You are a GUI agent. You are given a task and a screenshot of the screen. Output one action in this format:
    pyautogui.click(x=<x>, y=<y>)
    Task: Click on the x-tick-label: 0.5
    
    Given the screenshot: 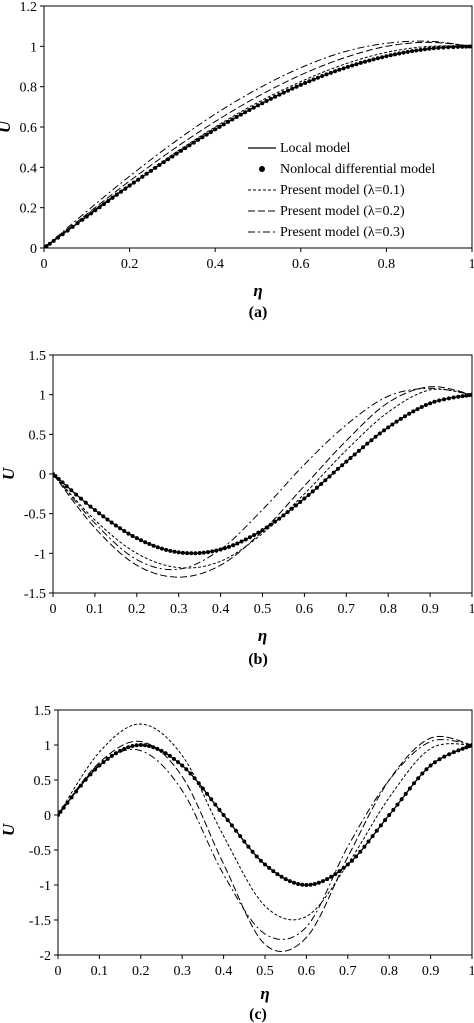 What is the action you would take?
    pyautogui.click(x=265, y=971)
    